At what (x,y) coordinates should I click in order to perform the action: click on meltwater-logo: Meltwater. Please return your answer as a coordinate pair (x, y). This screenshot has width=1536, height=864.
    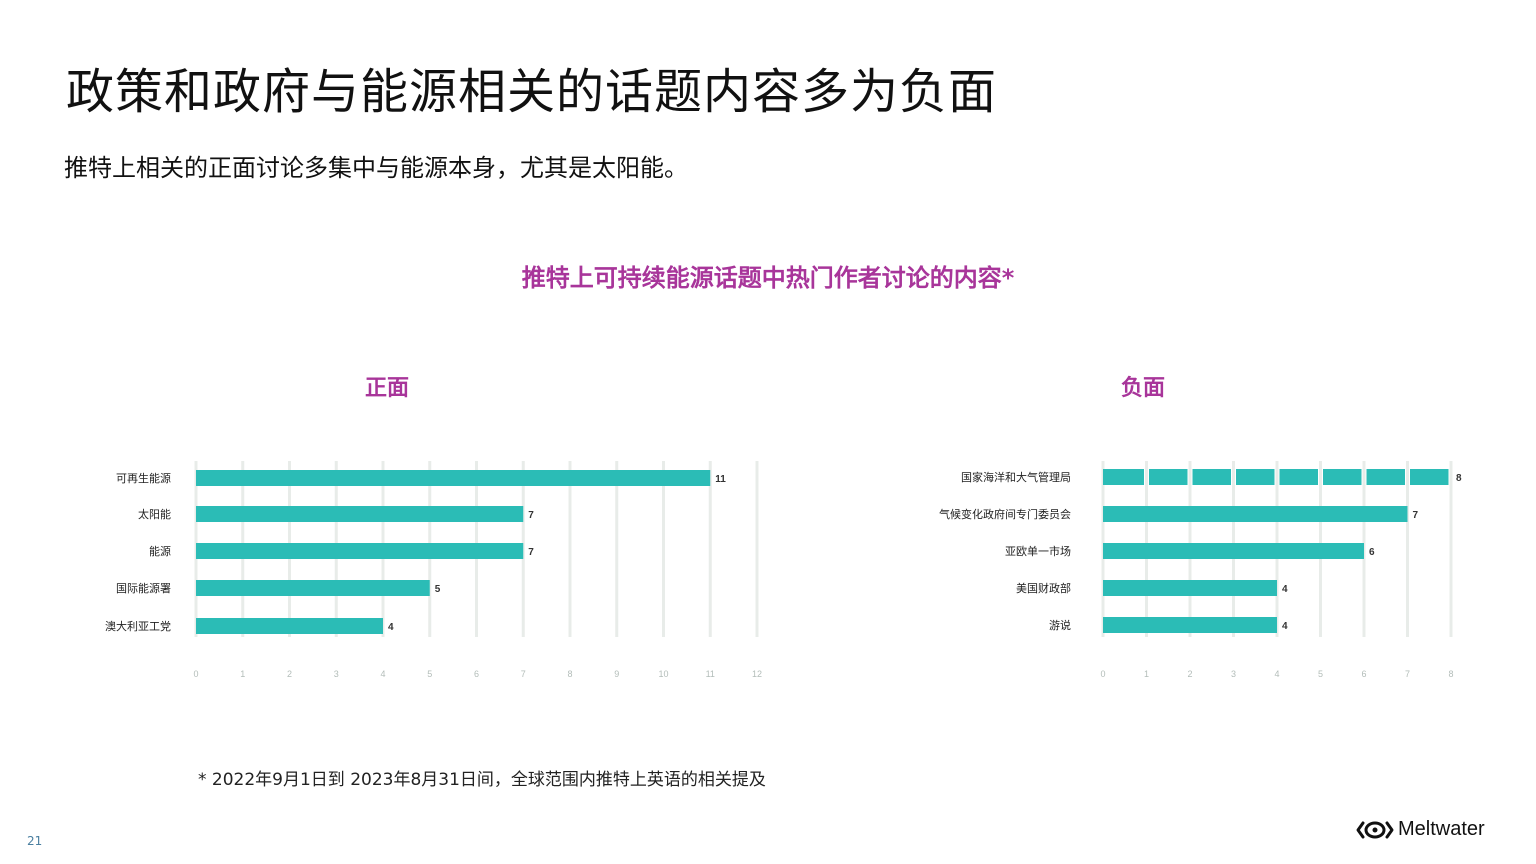
    Looking at the image, I should click on (1420, 829).